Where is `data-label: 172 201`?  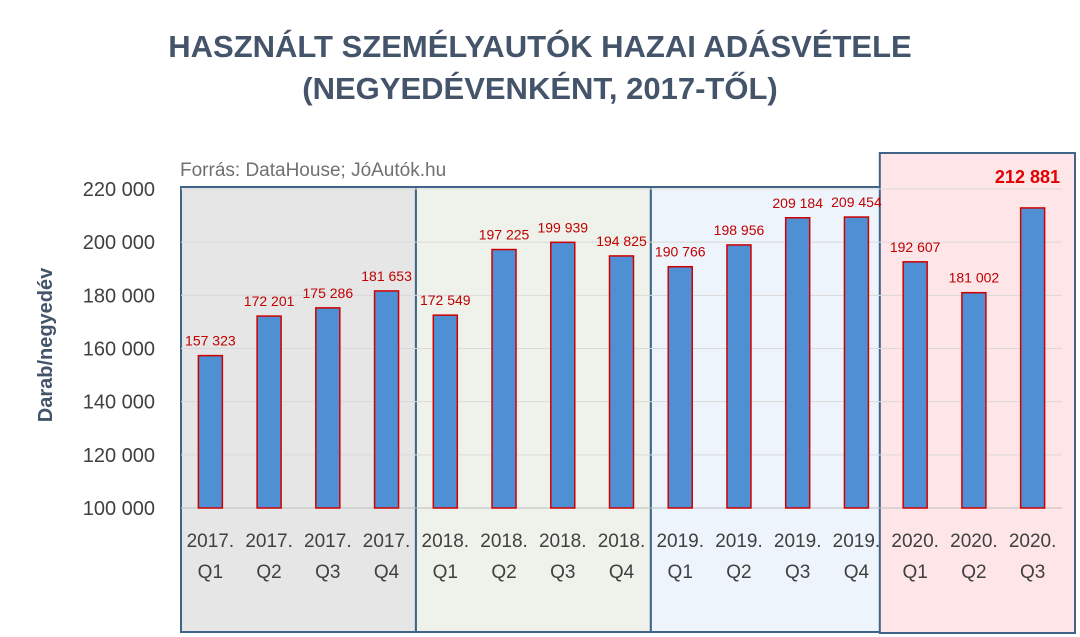
data-label: 172 201 is located at coordinates (269, 301).